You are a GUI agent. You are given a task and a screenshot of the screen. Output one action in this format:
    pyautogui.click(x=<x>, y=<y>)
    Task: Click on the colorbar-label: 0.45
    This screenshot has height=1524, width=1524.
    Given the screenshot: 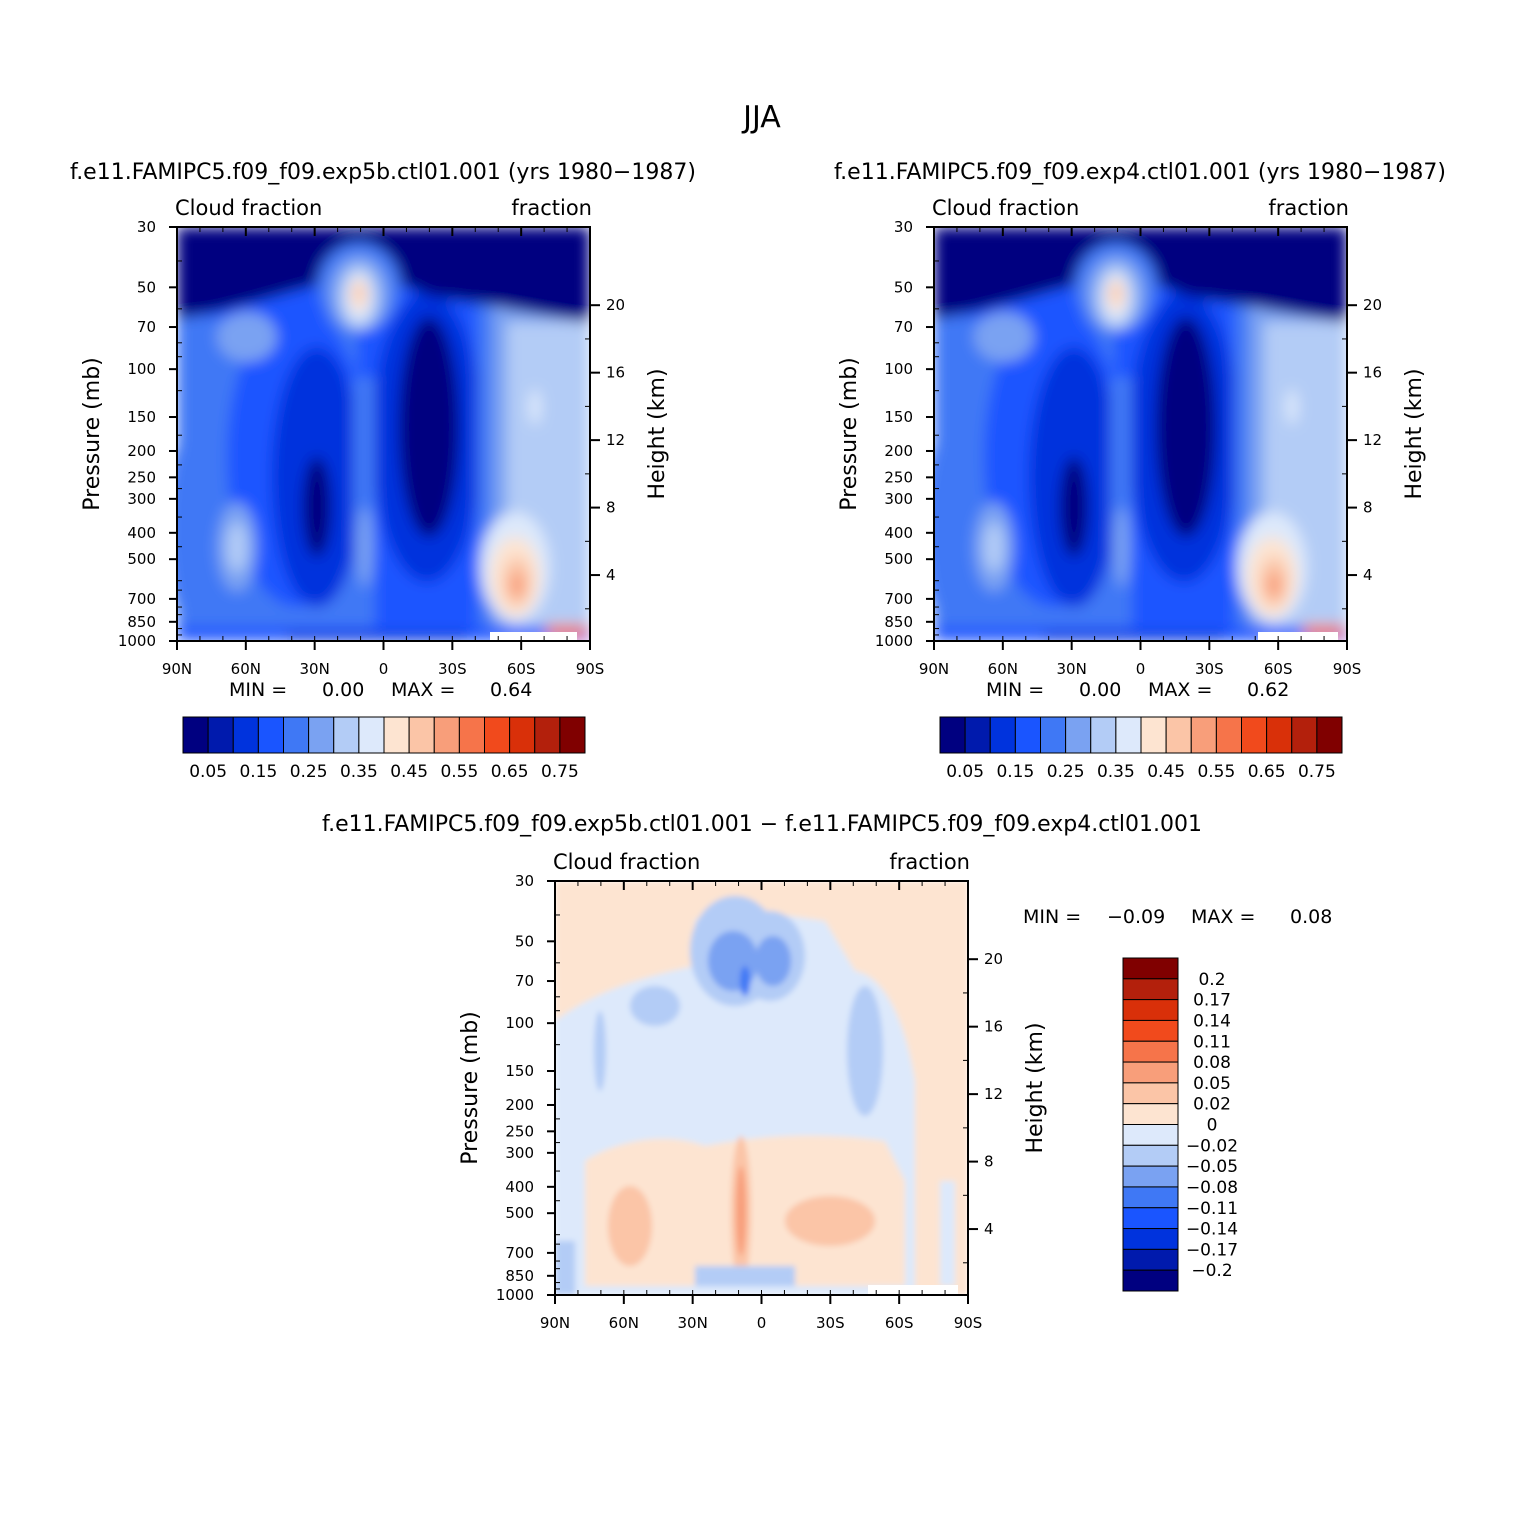 What is the action you would take?
    pyautogui.click(x=1166, y=772)
    